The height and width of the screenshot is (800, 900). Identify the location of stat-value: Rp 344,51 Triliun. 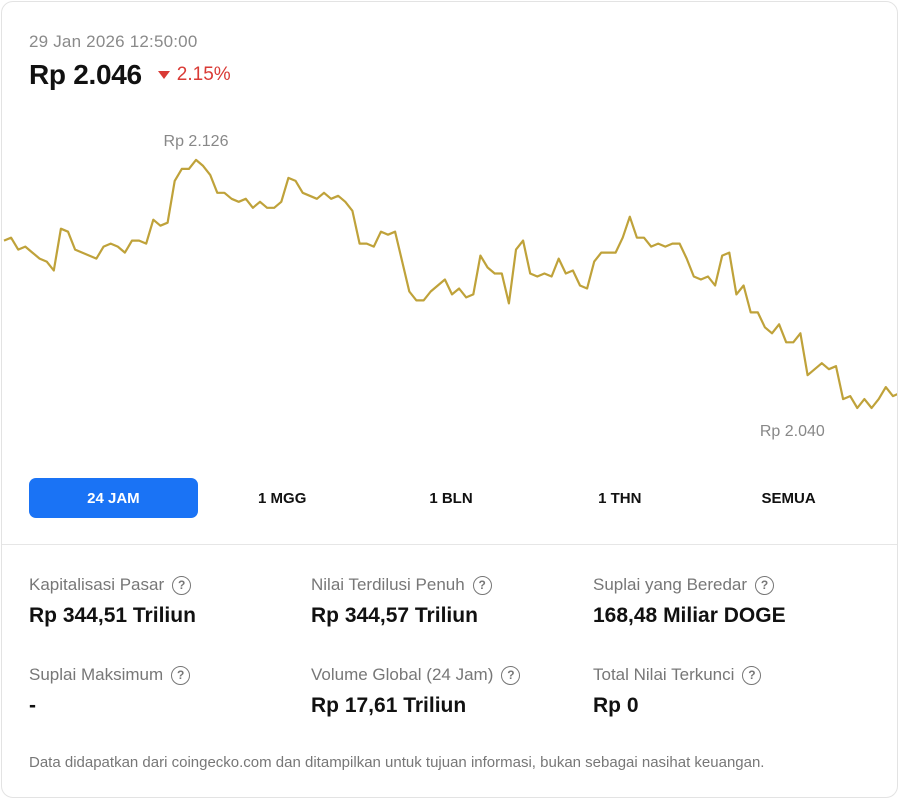
(112, 615).